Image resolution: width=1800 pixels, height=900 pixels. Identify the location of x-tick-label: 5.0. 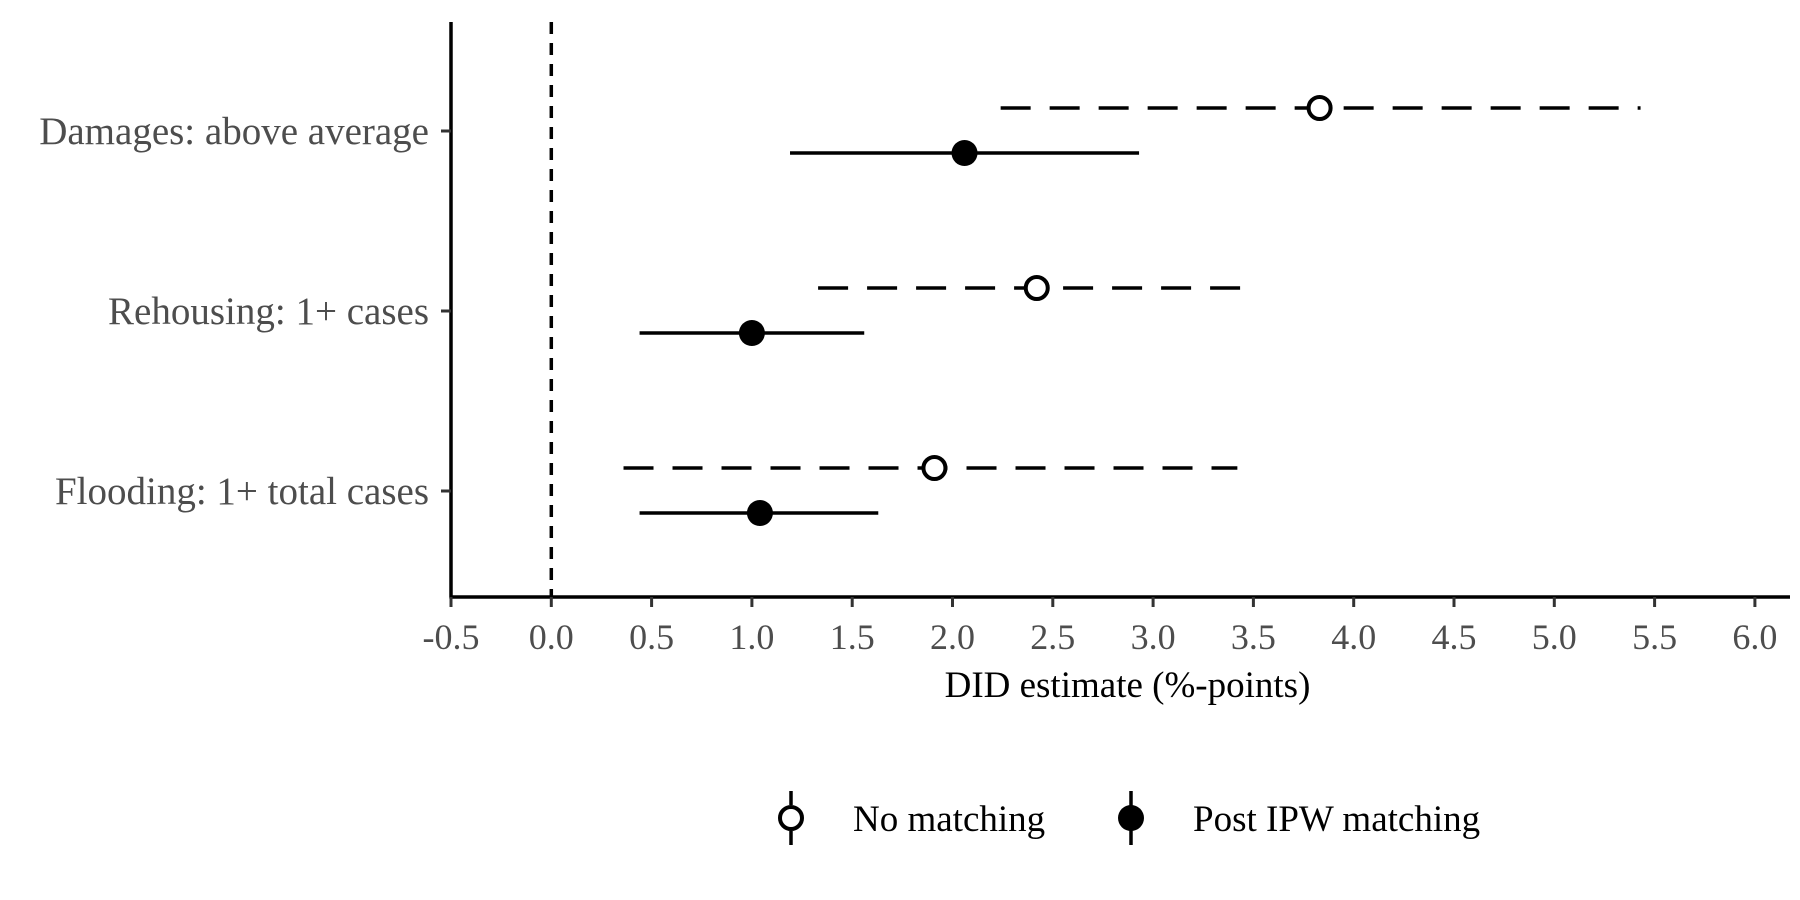
(1554, 637).